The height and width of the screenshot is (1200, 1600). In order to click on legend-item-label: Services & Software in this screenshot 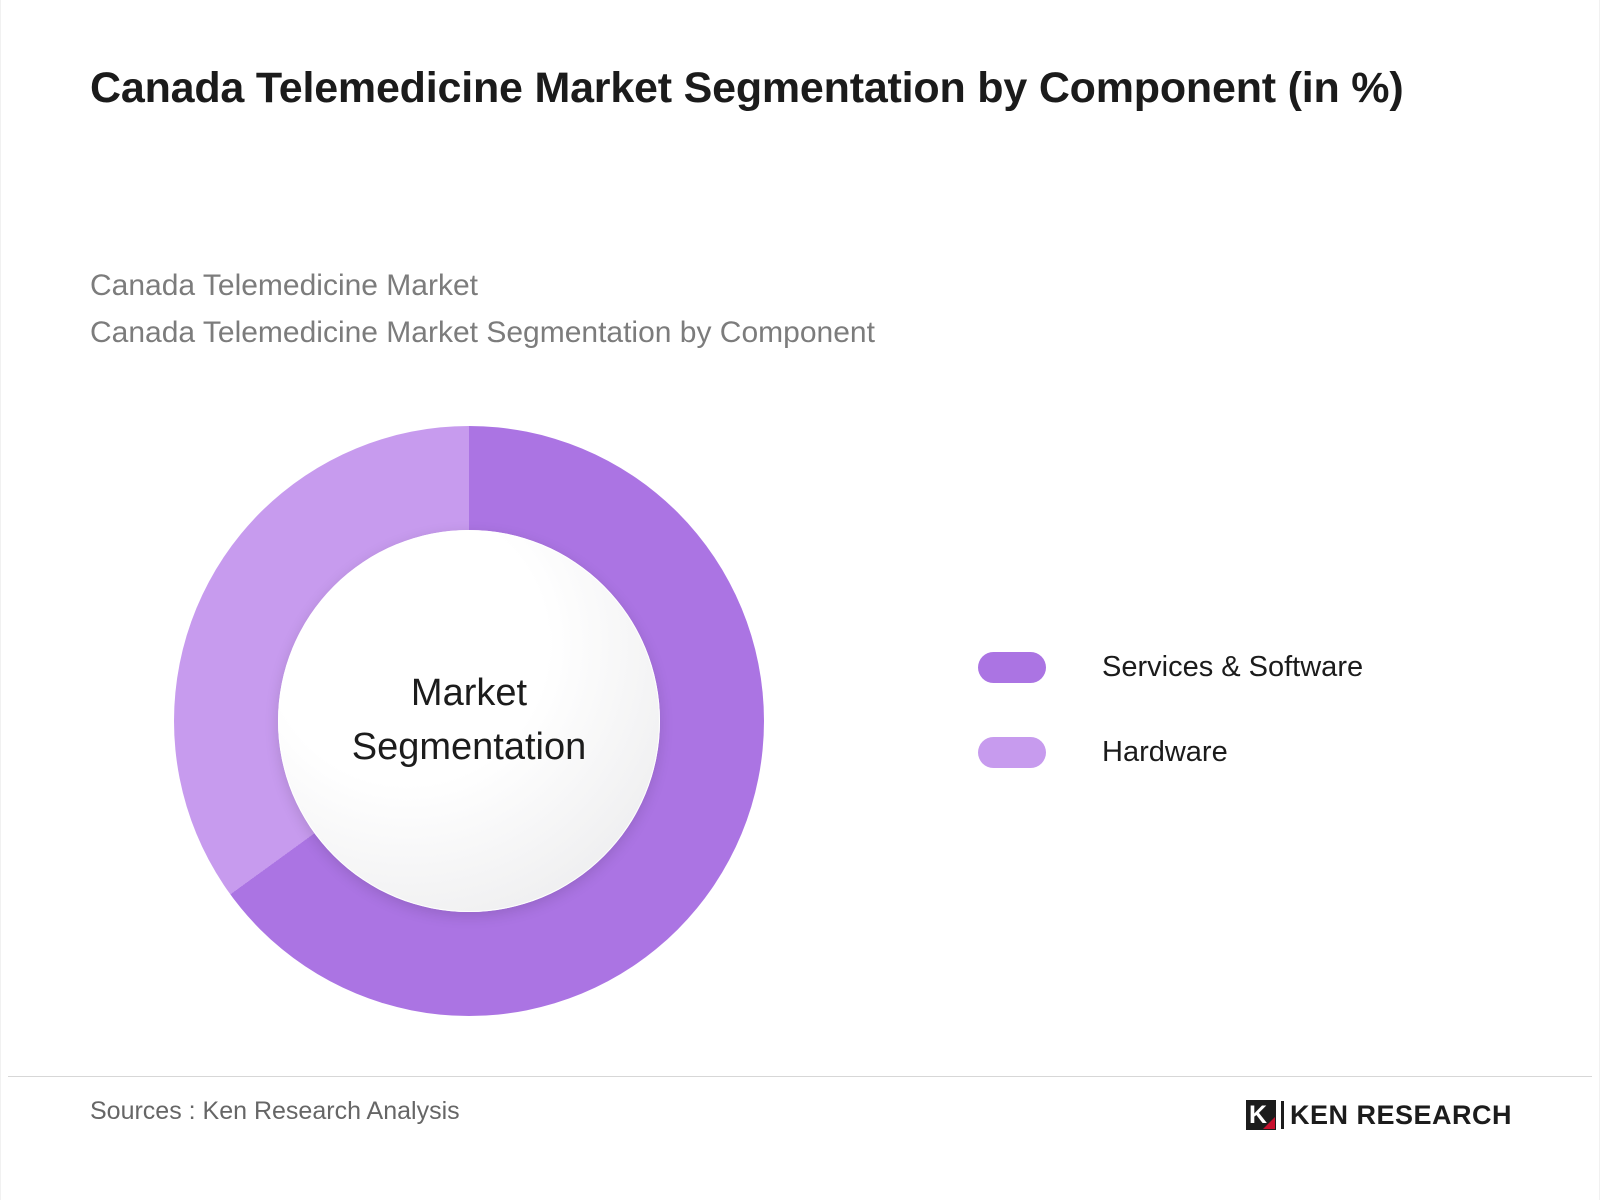, I will do `click(1233, 667)`.